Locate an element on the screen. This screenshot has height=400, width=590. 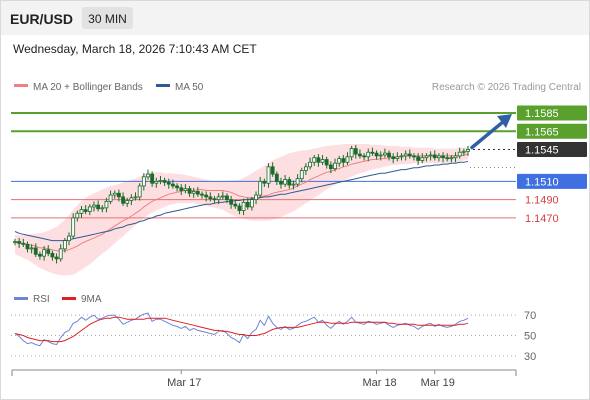
rsi-ma-line is located at coordinates (241, 329).